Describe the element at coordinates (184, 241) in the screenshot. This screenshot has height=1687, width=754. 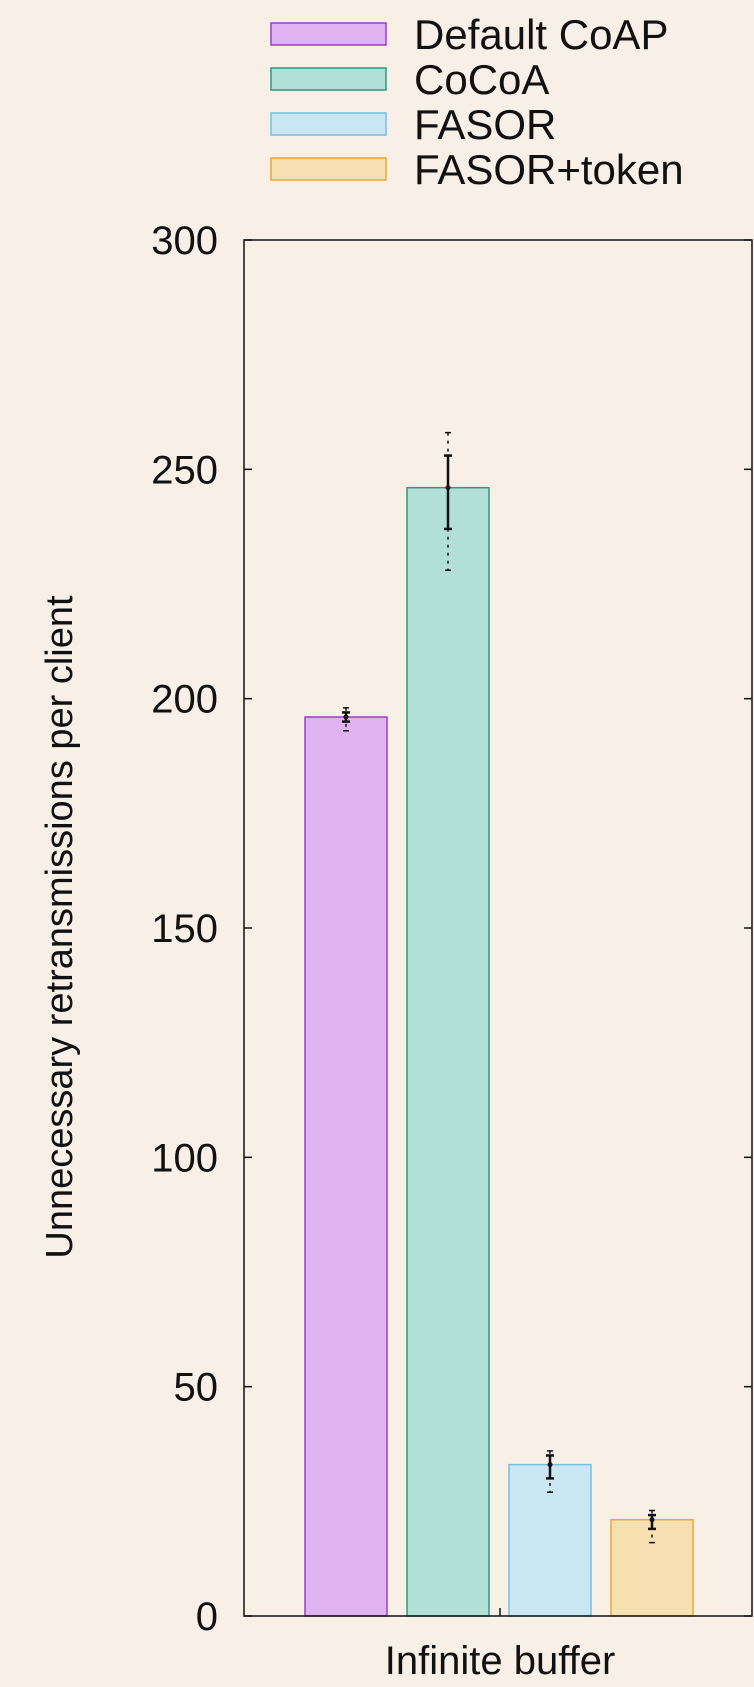
I see `y-tick-label: 300` at that location.